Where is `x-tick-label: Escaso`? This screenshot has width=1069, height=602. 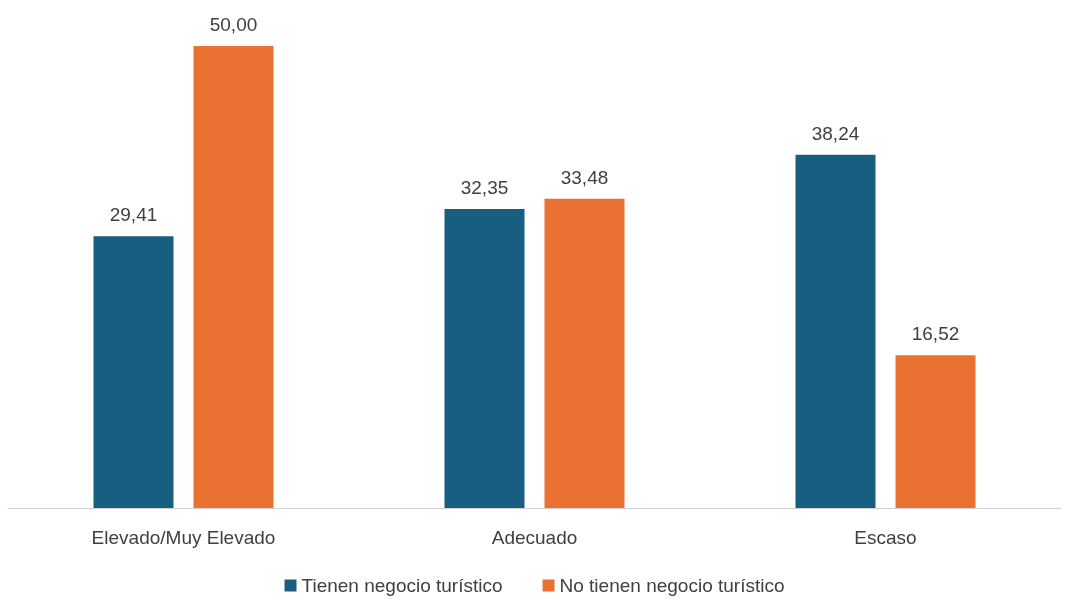 x-tick-label: Escaso is located at coordinates (885, 537).